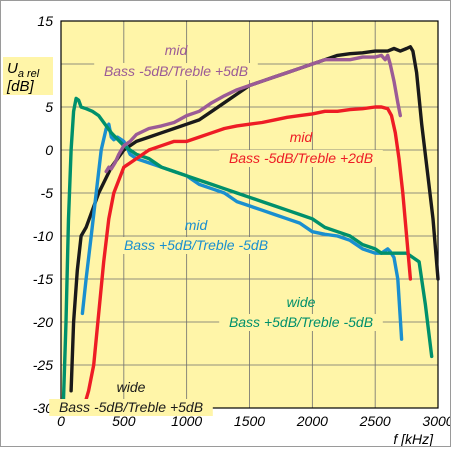 The width and height of the screenshot is (451, 451). What do you see at coordinates (413, 438) in the screenshot?
I see `x-axis-title: f [kHz]` at bounding box center [413, 438].